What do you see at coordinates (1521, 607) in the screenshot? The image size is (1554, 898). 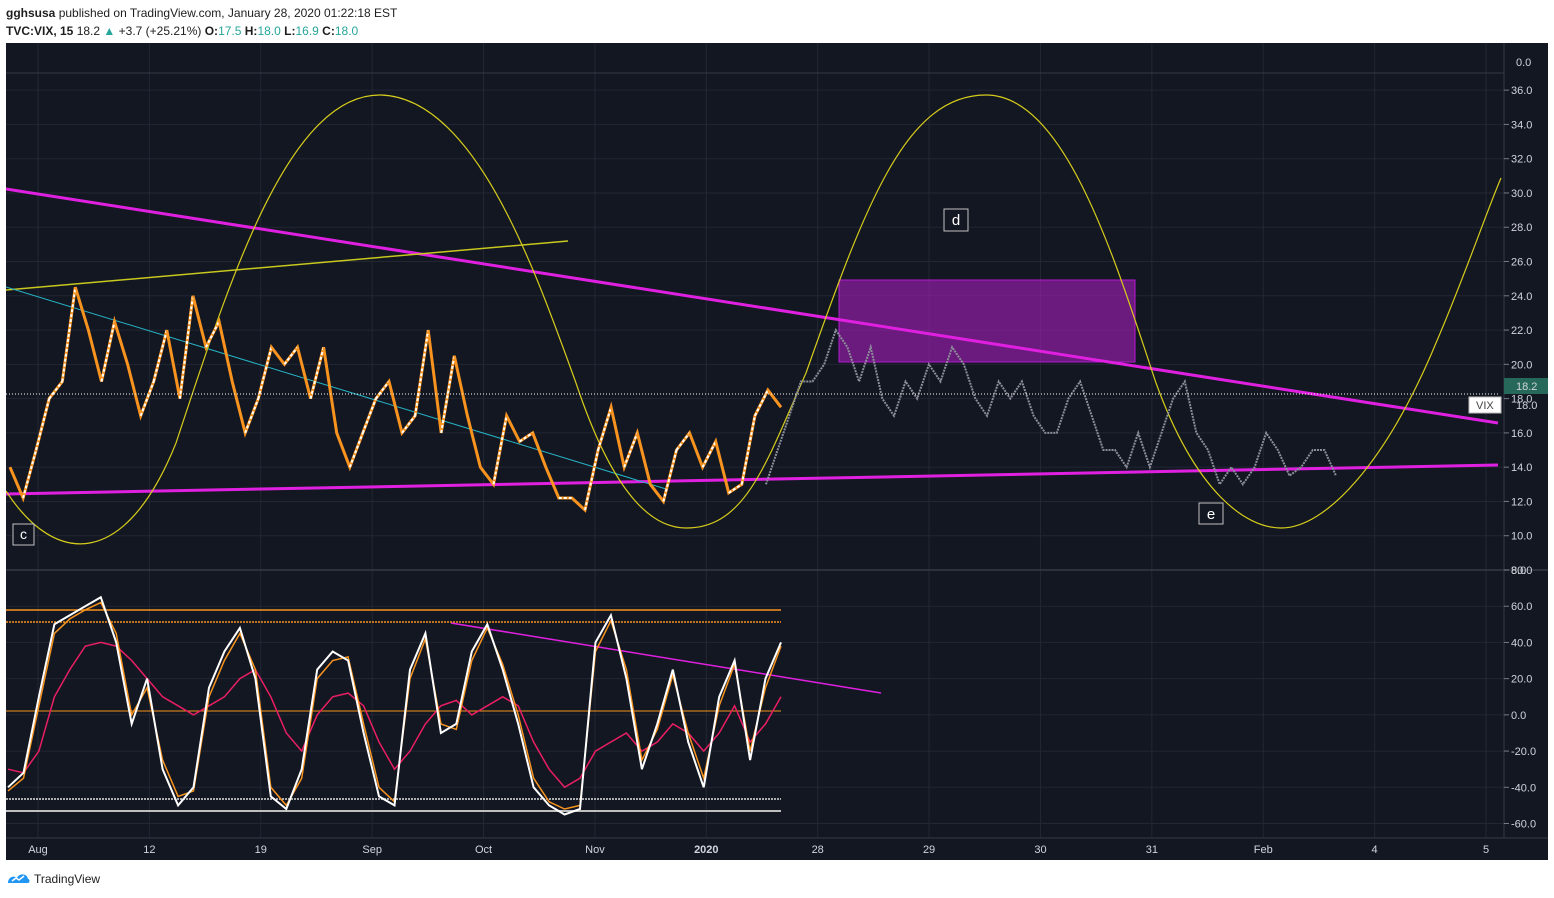 I see `osc-tick-label: 60.0` at bounding box center [1521, 607].